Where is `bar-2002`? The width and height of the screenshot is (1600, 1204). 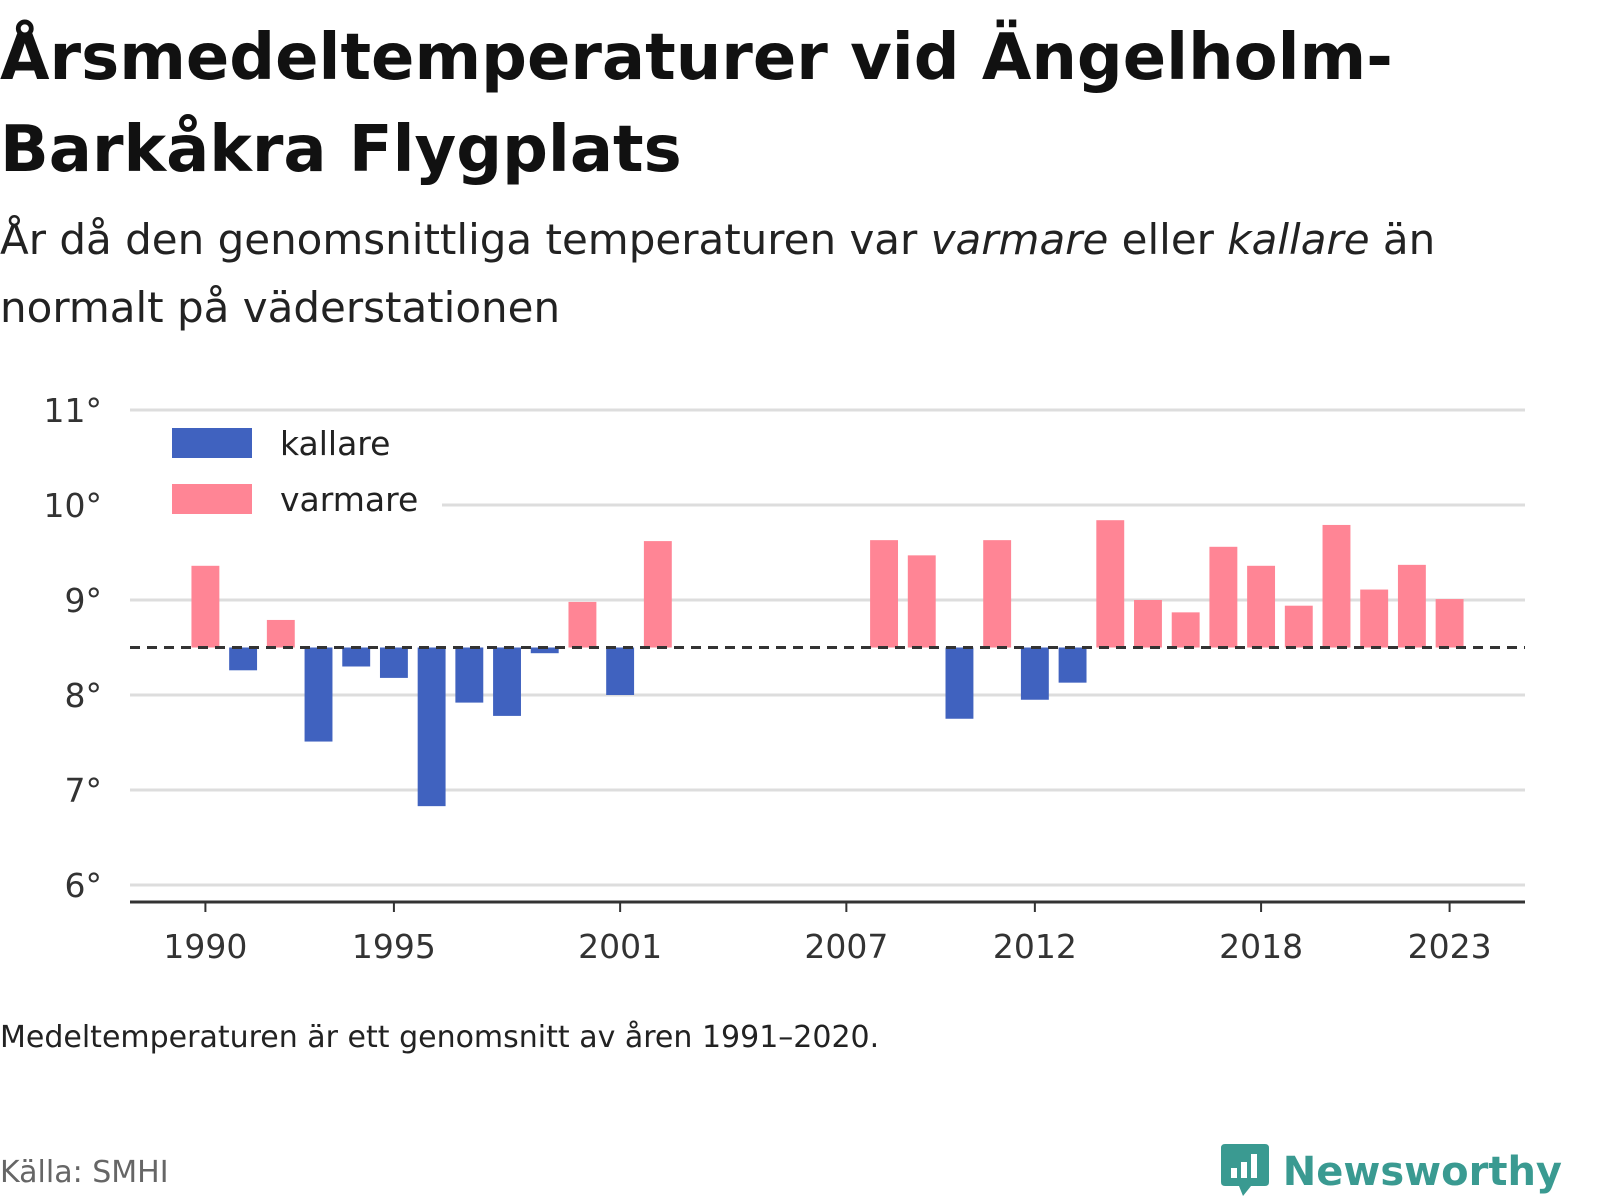 bar-2002 is located at coordinates (657, 594).